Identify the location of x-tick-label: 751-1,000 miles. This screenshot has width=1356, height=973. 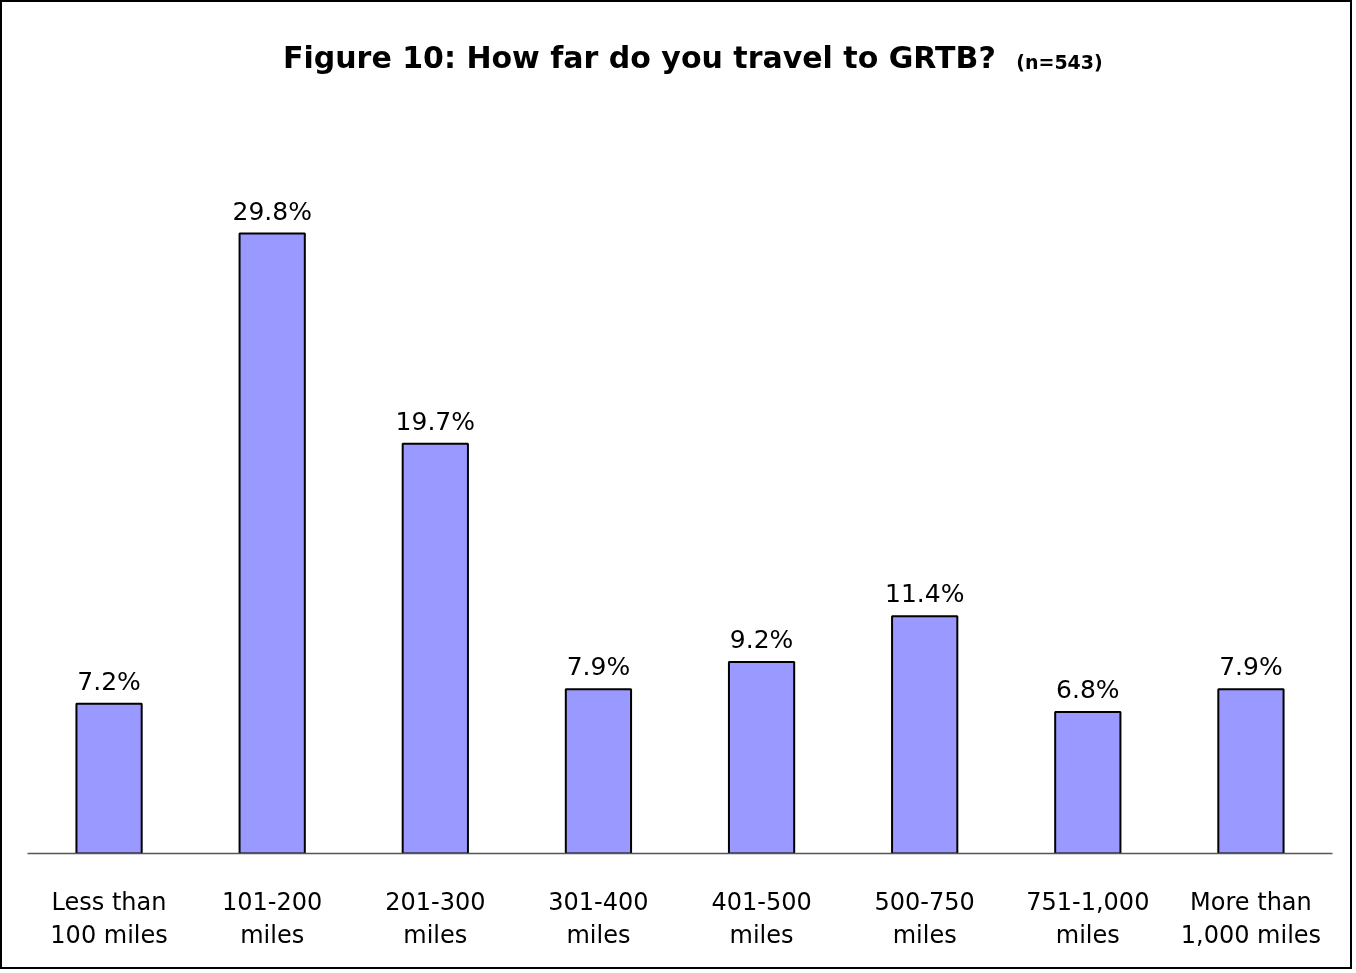
(1088, 918).